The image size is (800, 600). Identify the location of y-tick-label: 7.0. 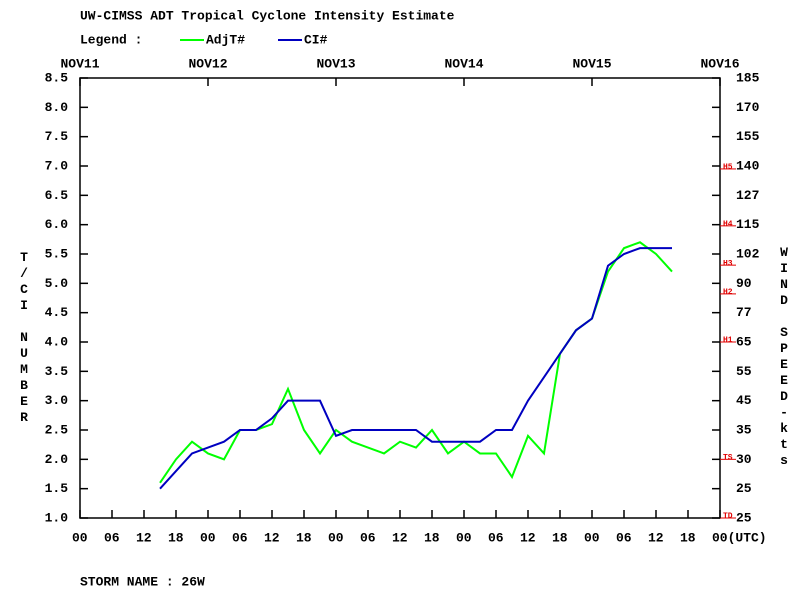
(57, 165).